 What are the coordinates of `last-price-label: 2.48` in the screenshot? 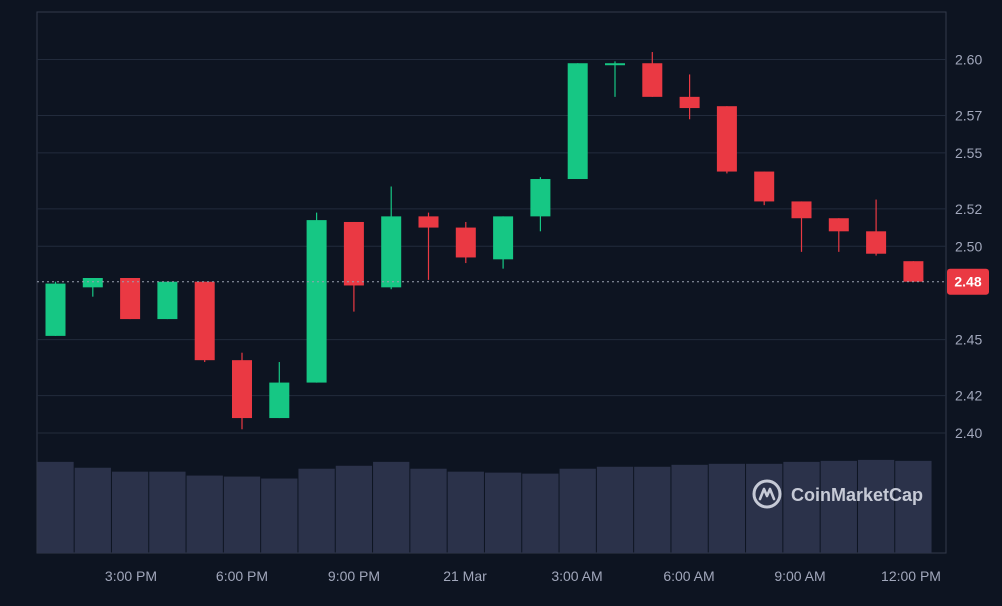 It's located at (967, 282).